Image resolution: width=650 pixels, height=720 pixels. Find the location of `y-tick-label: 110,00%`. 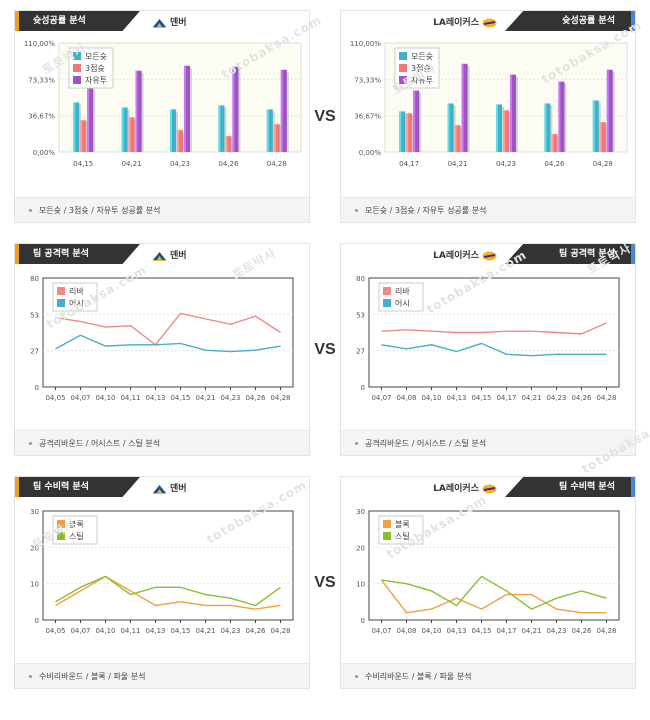

y-tick-label: 110,00% is located at coordinates (39, 44).